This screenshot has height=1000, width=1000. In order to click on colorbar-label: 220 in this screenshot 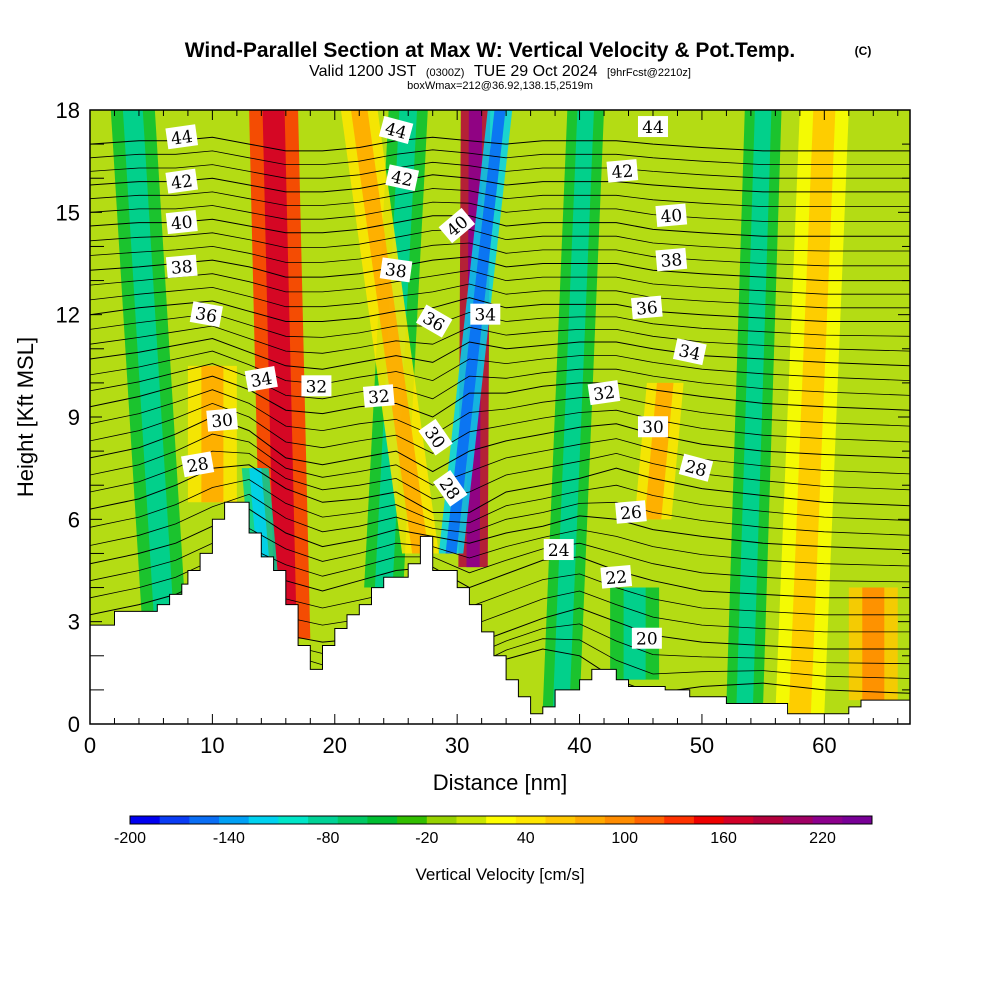, I will do `click(822, 838)`.